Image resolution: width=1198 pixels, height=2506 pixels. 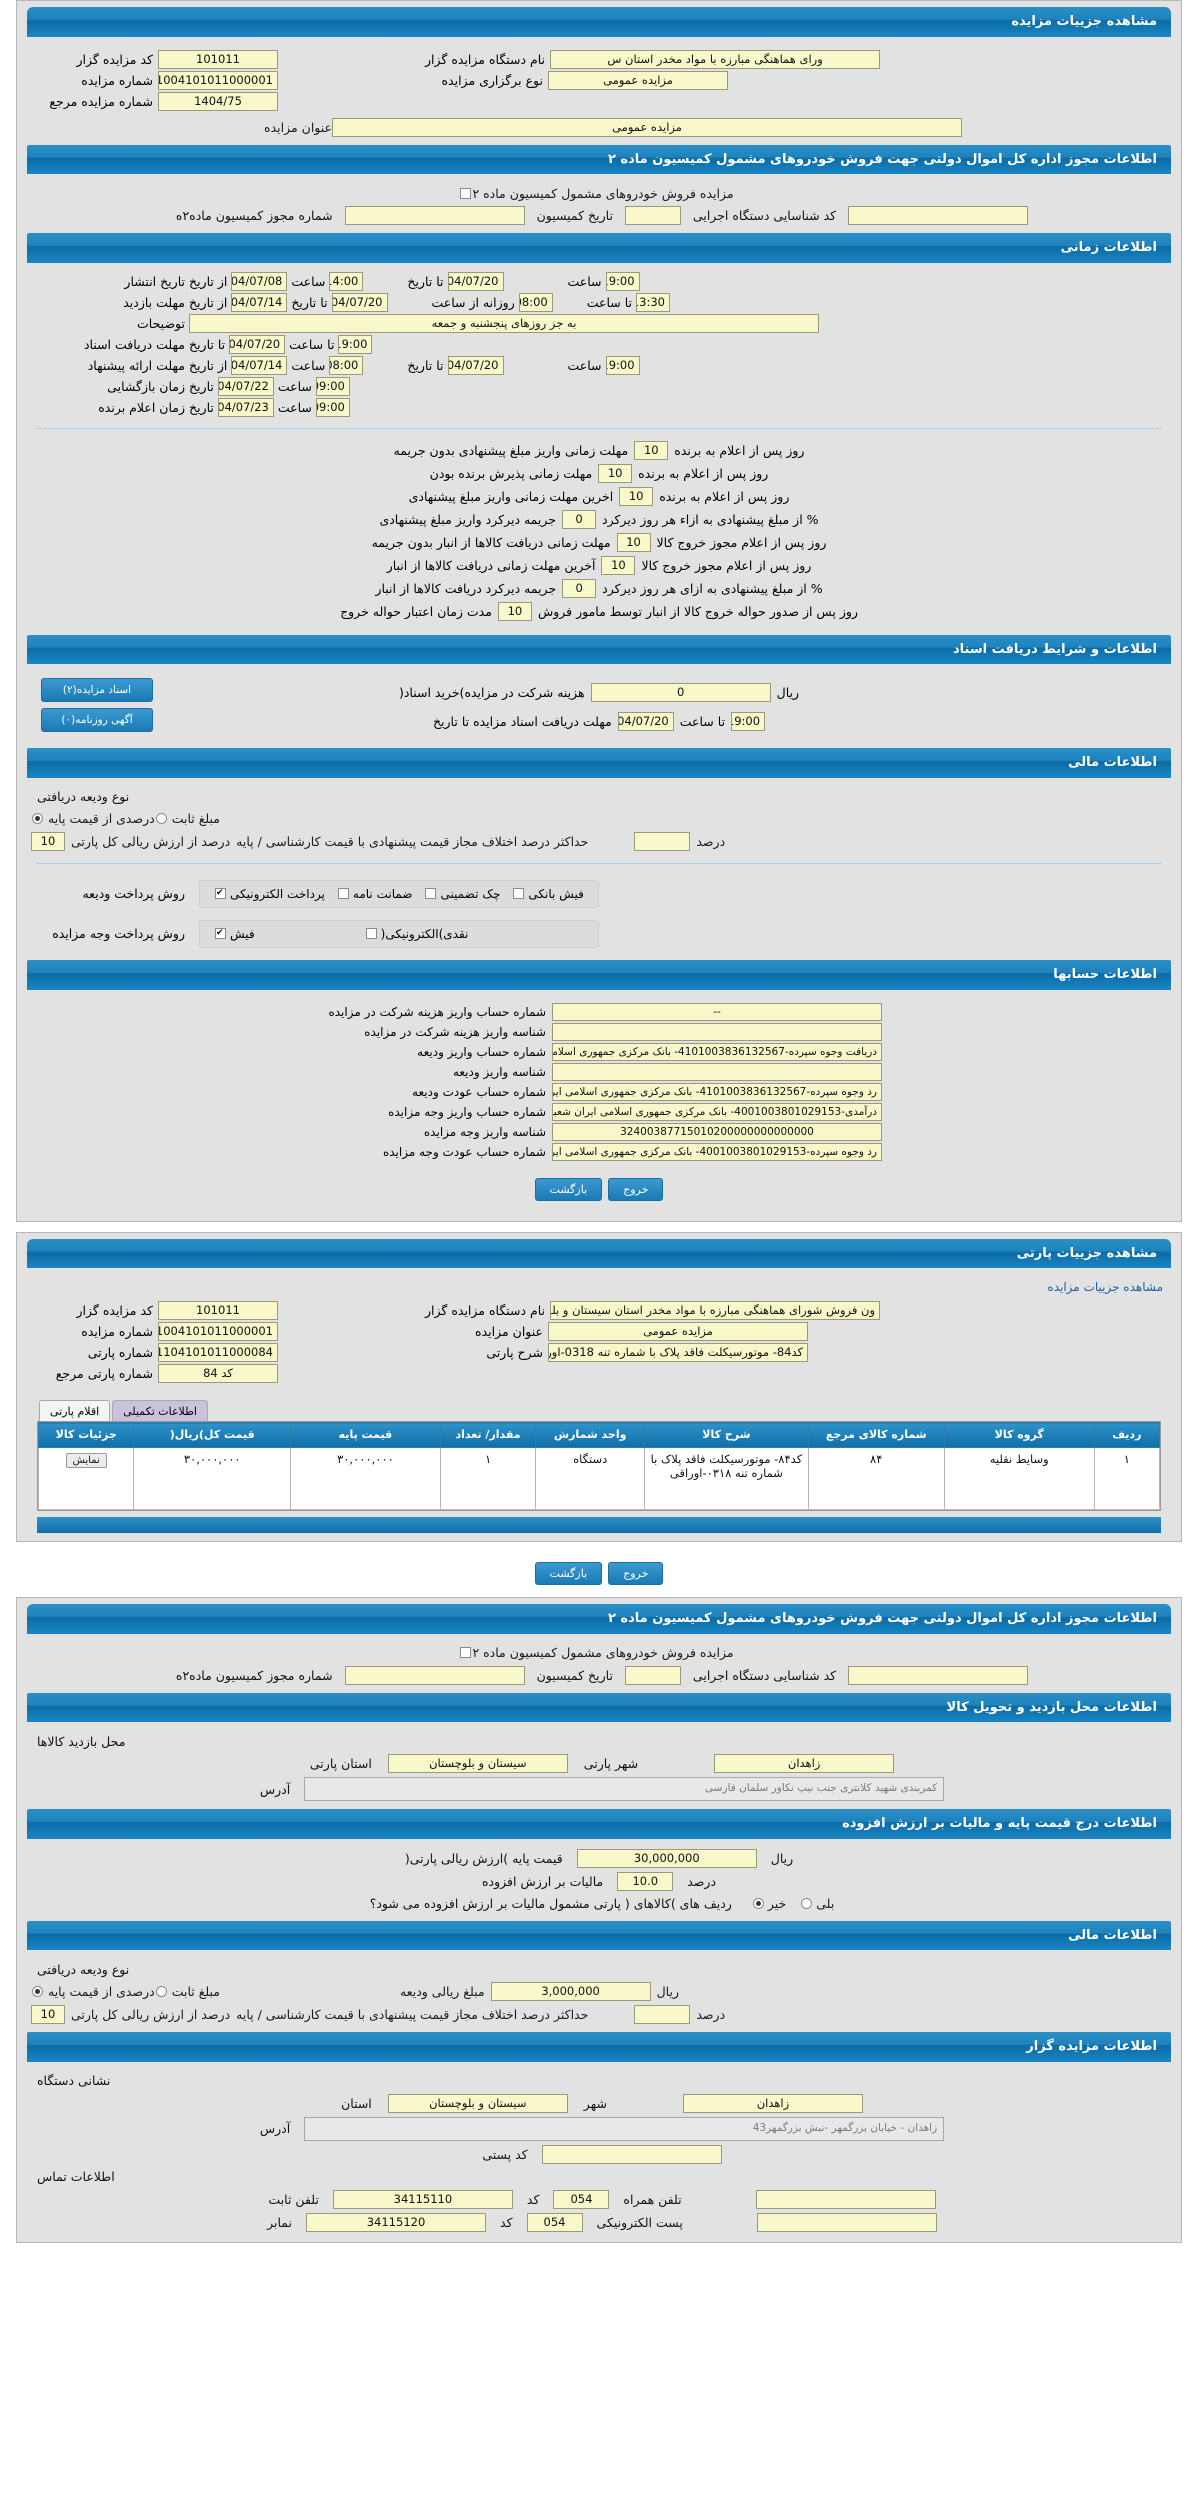 What do you see at coordinates (466, 193) in the screenshot?
I see `commission-checkbox` at bounding box center [466, 193].